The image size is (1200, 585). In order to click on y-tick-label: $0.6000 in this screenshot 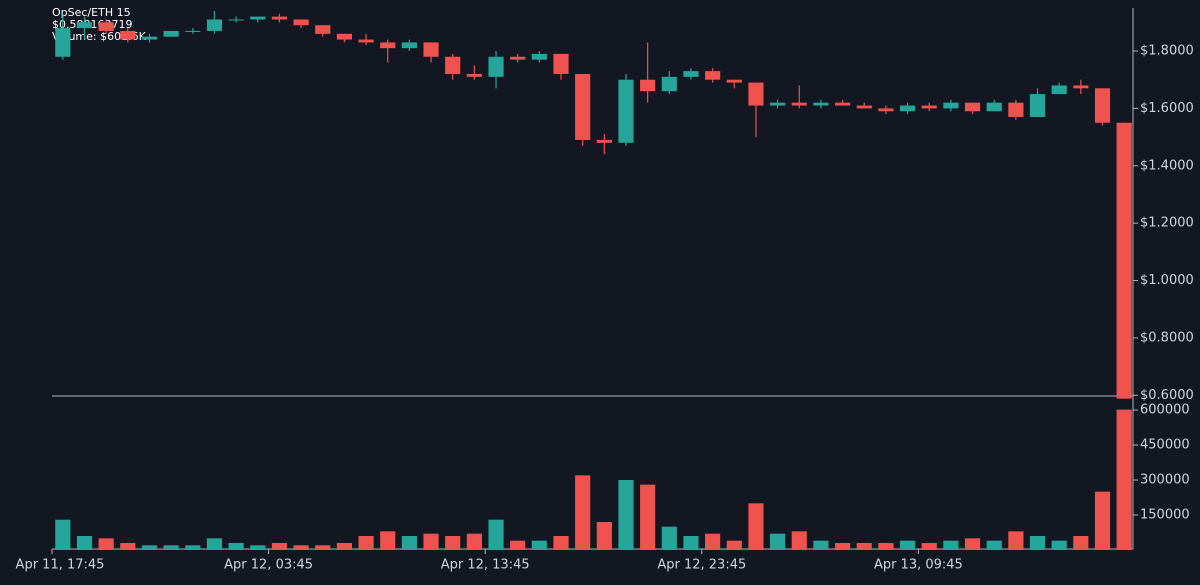, I will do `click(1167, 395)`.